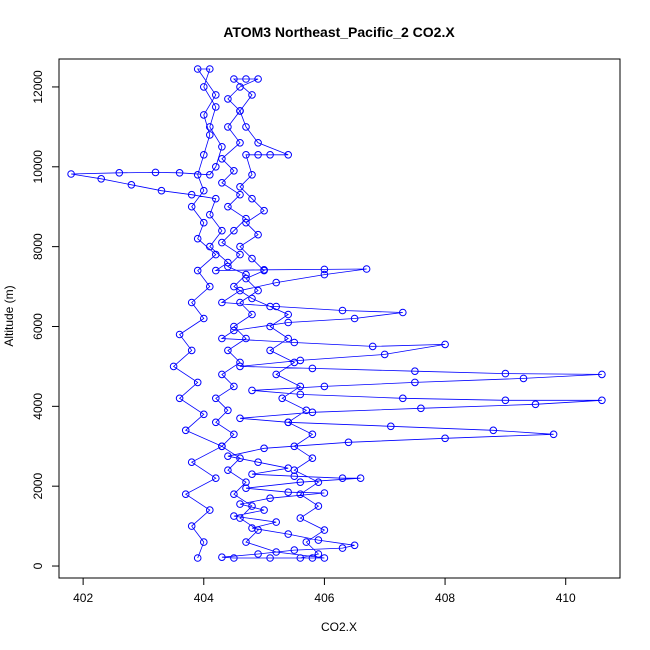 The width and height of the screenshot is (650, 650). Describe the element at coordinates (38, 486) in the screenshot. I see `y-tick-label: 2000` at that location.